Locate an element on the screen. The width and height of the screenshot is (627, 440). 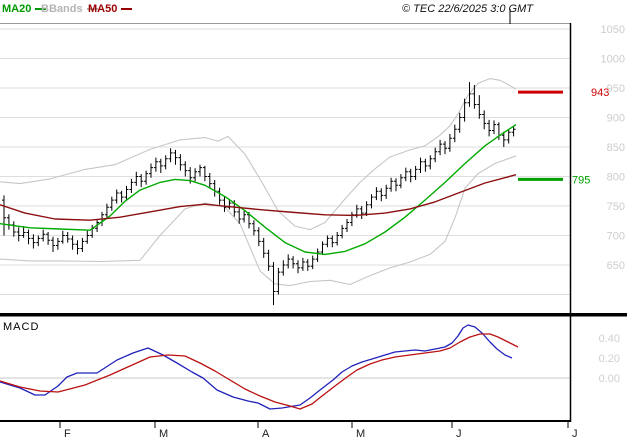
legend-item-ma50: MA50 is located at coordinates (110, 9).